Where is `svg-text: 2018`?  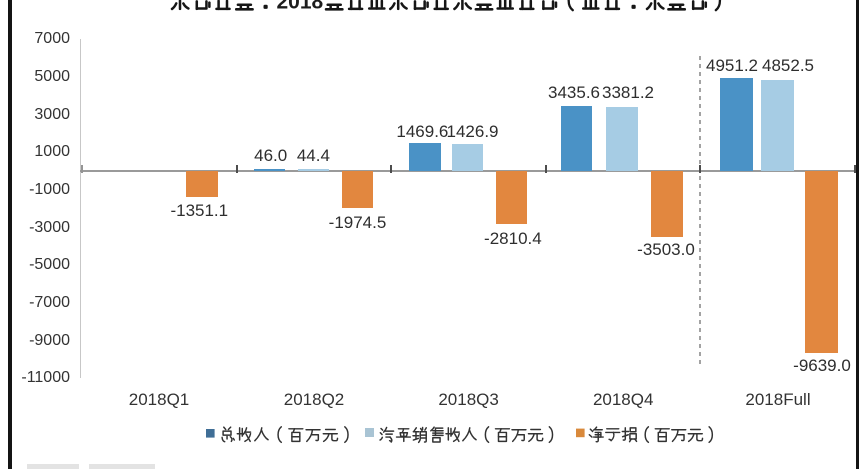
svg-text: 2018 is located at coordinates (300, 7).